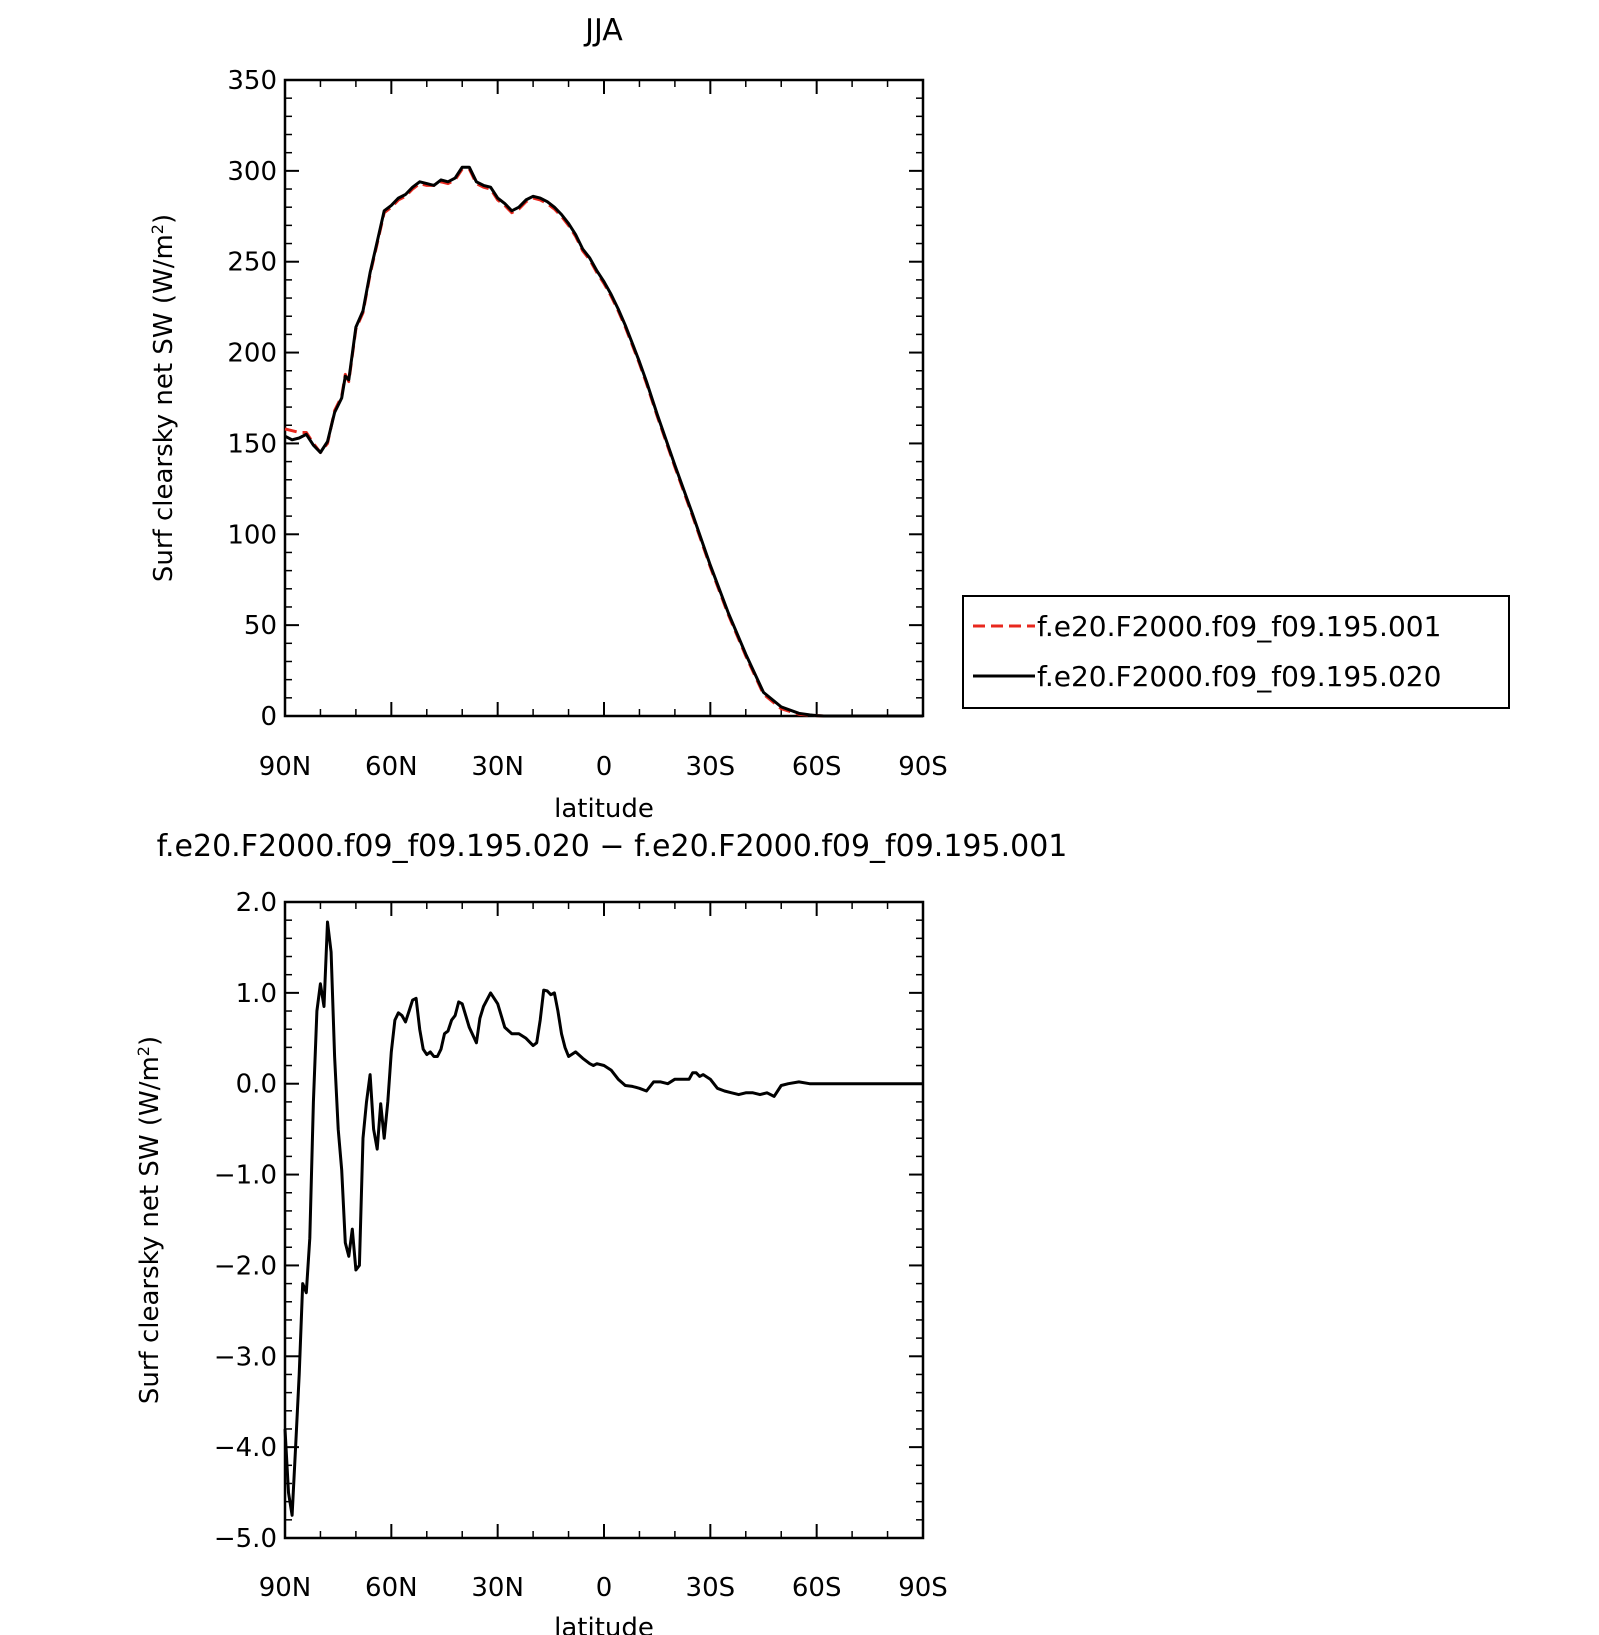 This screenshot has height=1635, width=1599. Describe the element at coordinates (260, 626) in the screenshot. I see `y-tick-label: 50` at that location.